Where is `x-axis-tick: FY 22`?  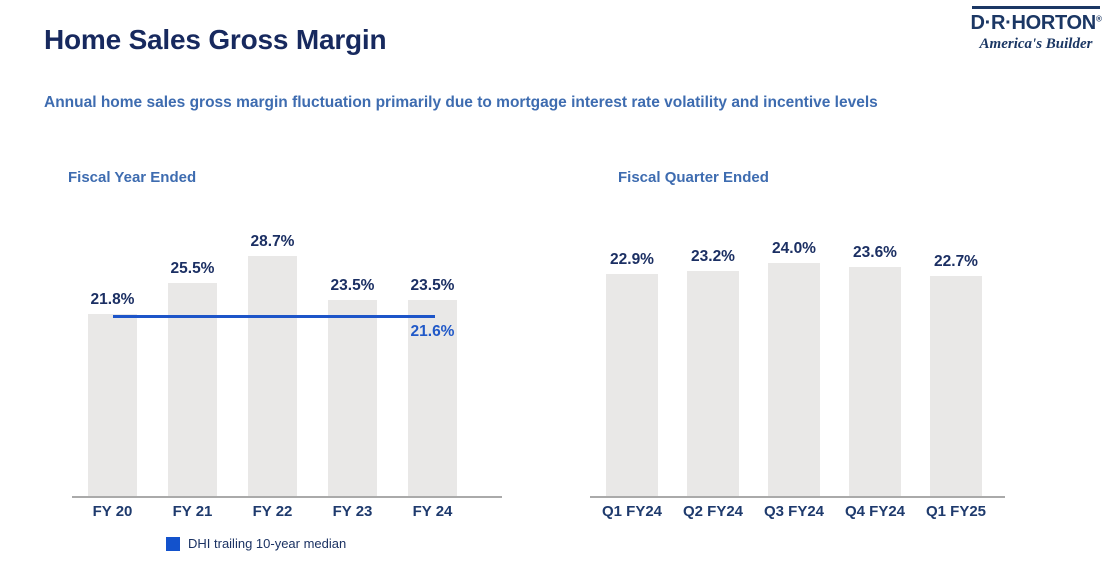
x-axis-tick: FY 22 is located at coordinates (272, 511).